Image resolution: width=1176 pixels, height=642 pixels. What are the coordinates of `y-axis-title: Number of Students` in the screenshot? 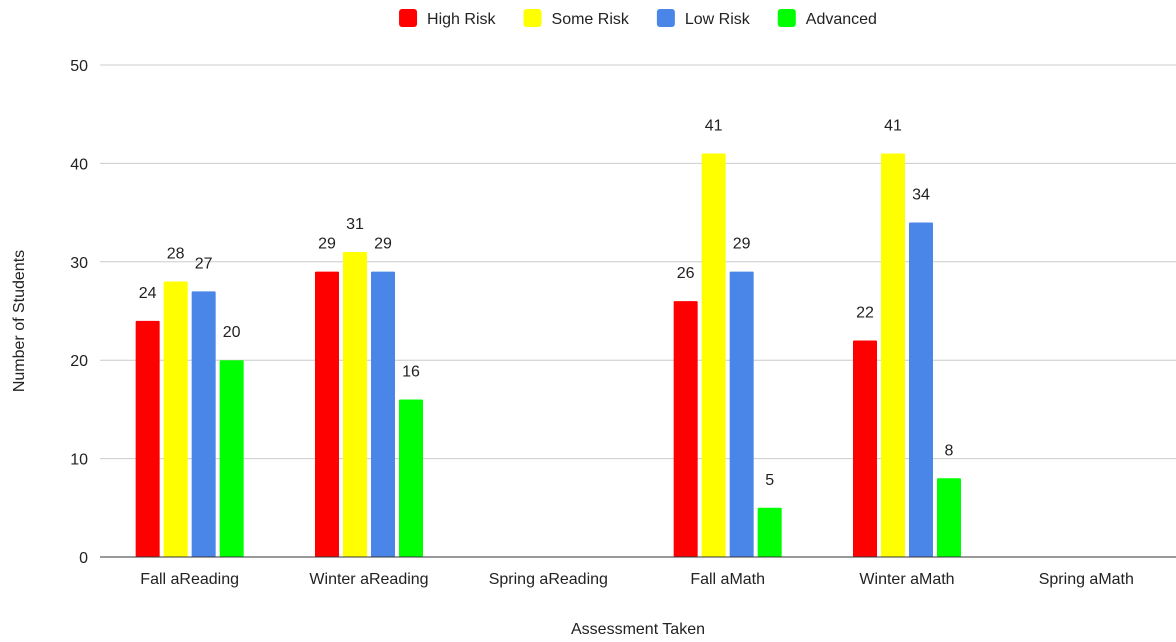 It's located at (19, 321).